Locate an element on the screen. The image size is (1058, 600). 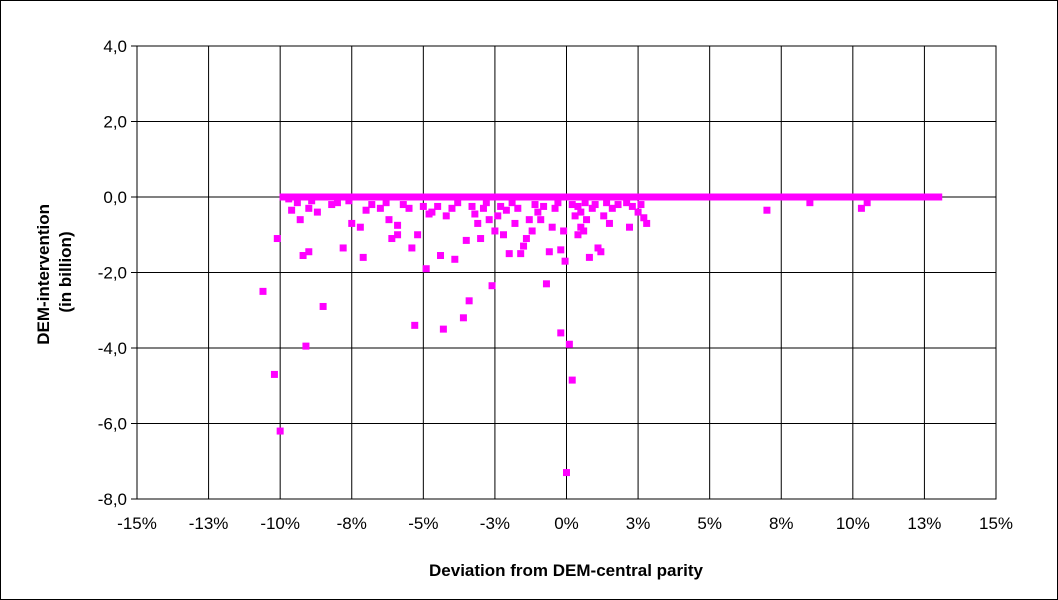
y-tick-label: -2,0 is located at coordinates (112, 273).